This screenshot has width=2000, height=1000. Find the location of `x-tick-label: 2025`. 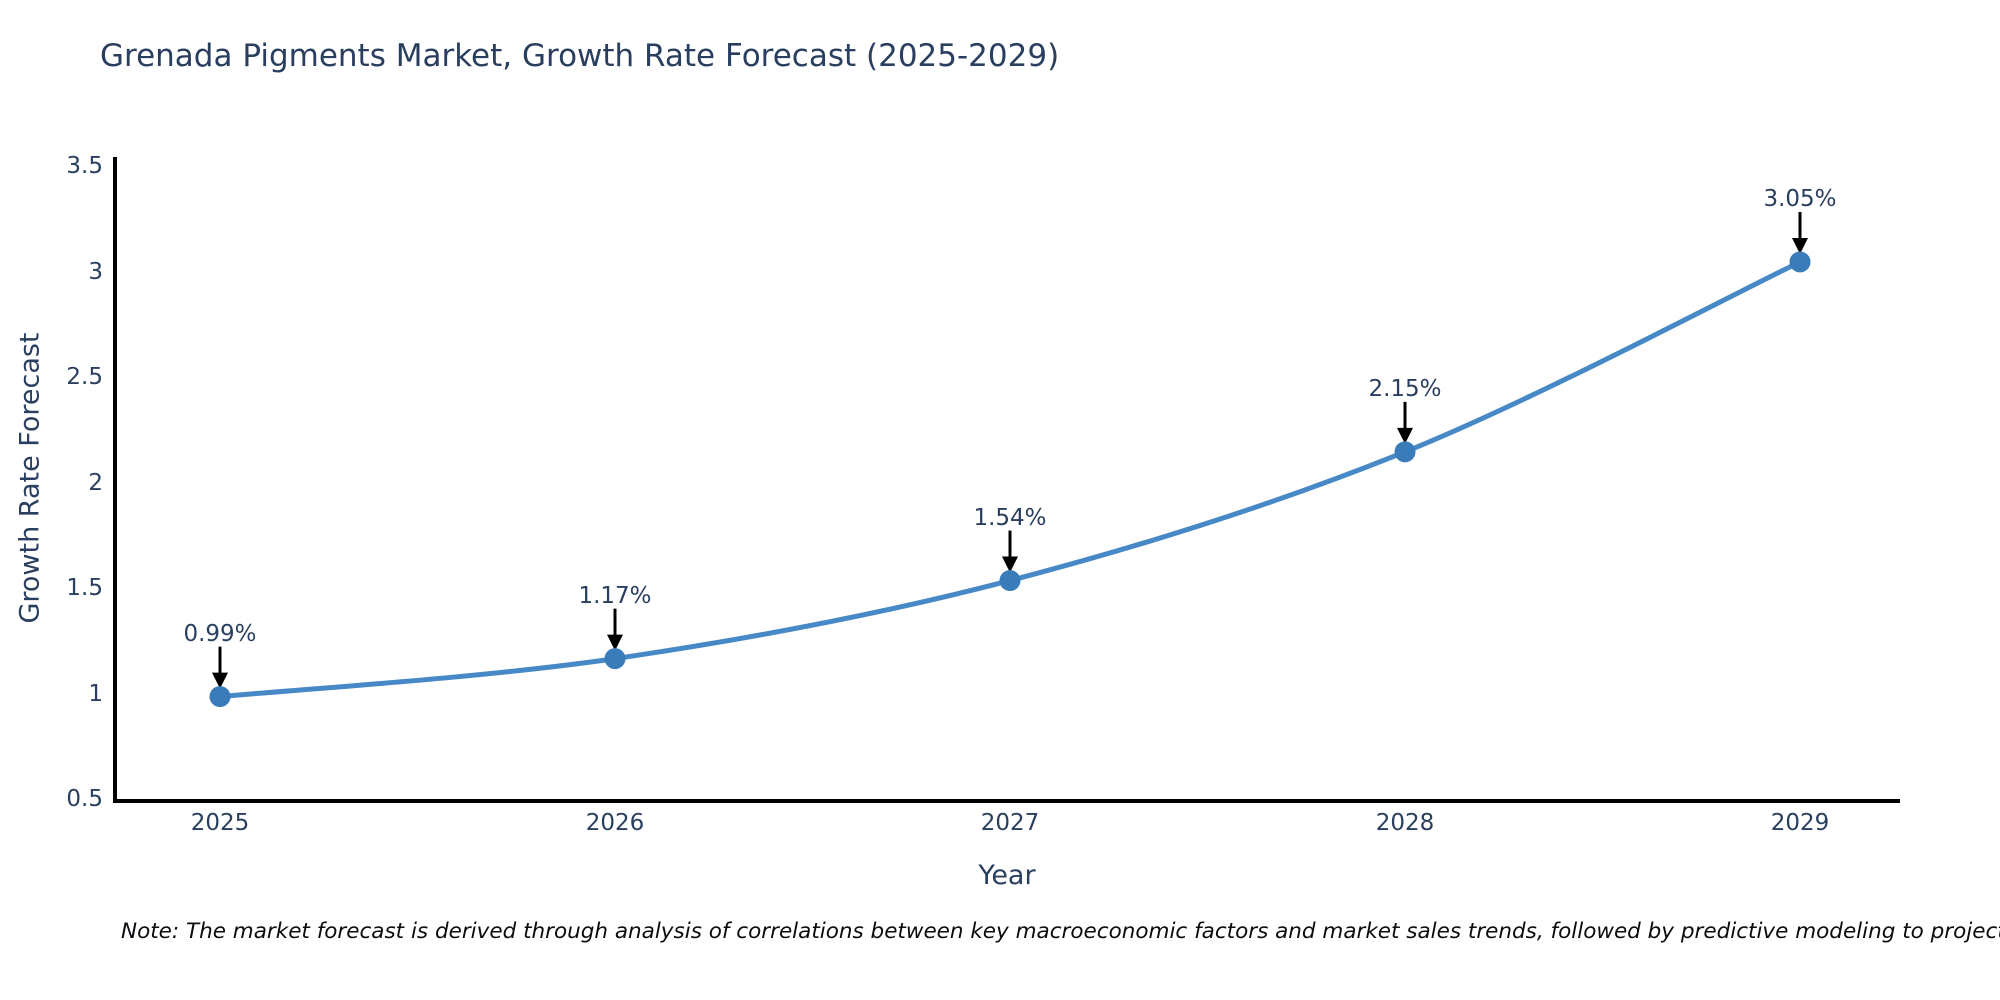

x-tick-label: 2025 is located at coordinates (220, 823).